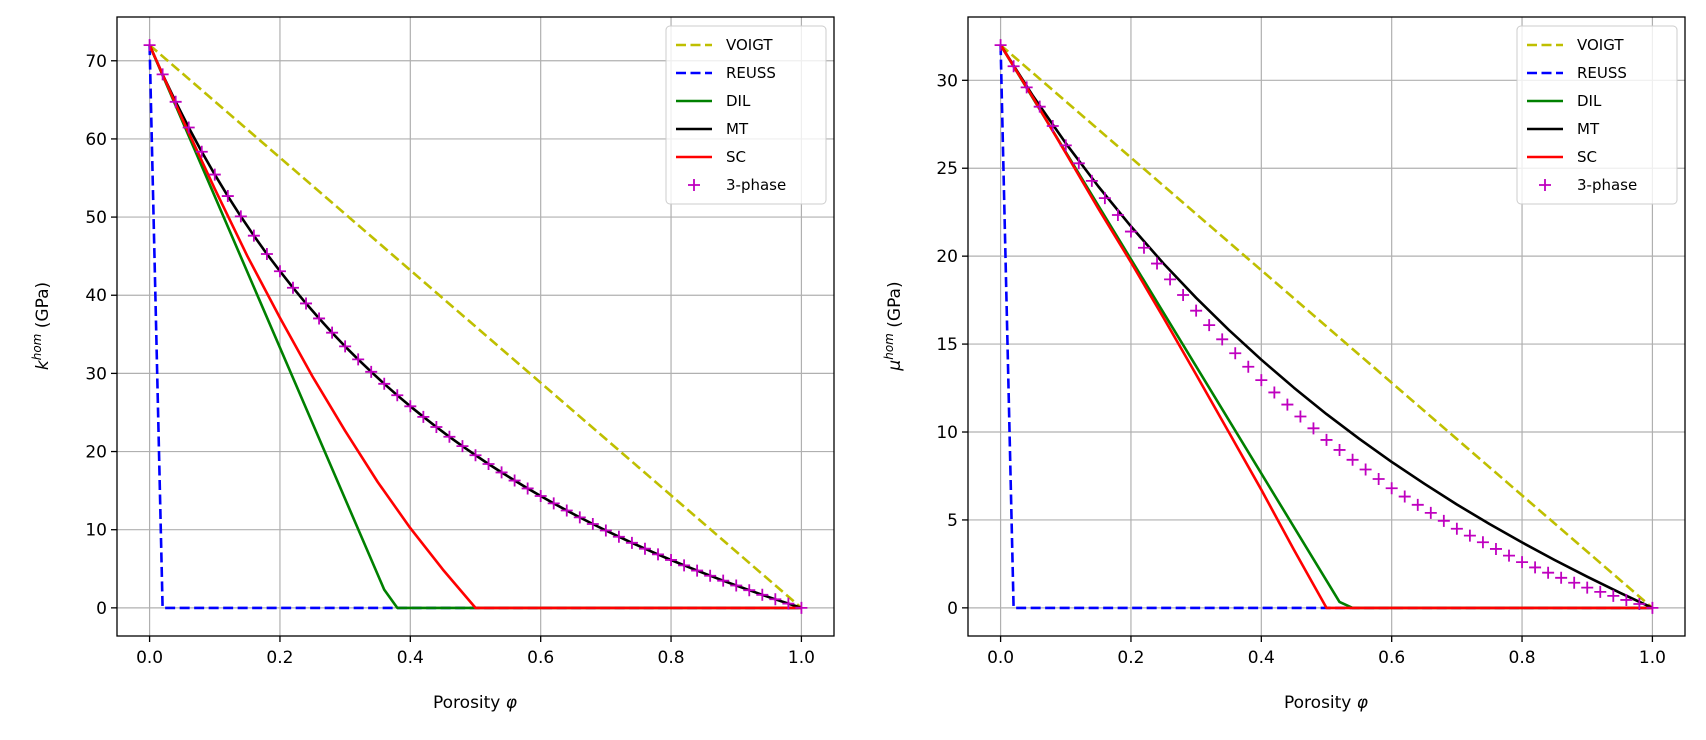  Describe the element at coordinates (96, 296) in the screenshot. I see `y-tick-label: 40` at that location.